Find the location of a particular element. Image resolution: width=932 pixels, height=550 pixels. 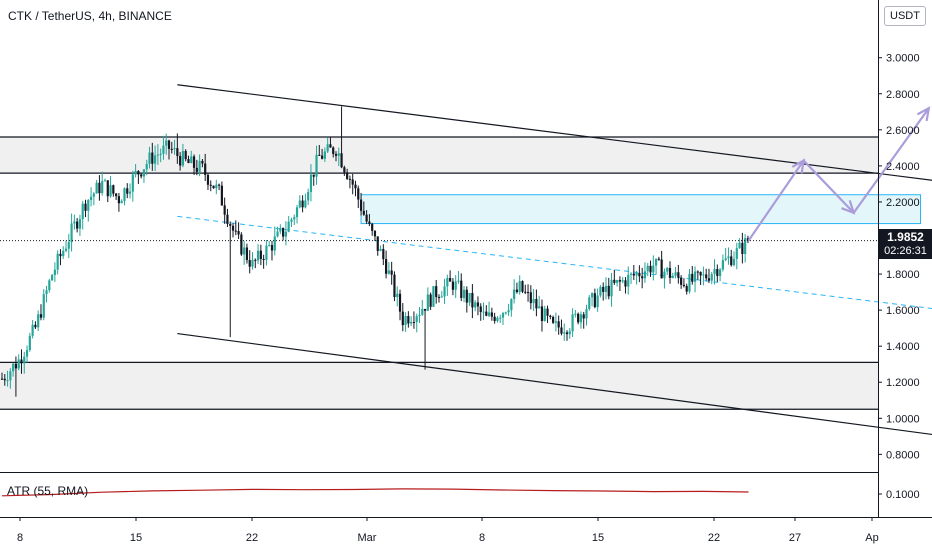

atr-indicator-label: ATR (55, RMA) is located at coordinates (48, 491).